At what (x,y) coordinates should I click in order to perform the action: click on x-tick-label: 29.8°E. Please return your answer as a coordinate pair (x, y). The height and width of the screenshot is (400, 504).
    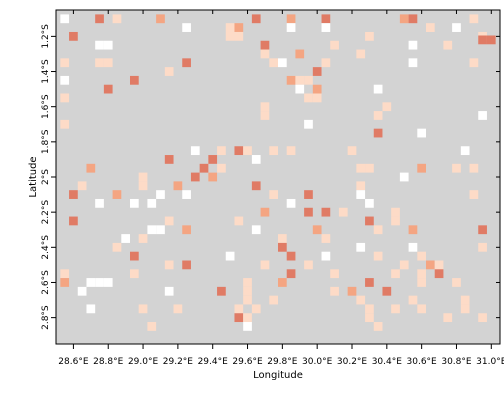
    Looking at the image, I should click on (282, 362).